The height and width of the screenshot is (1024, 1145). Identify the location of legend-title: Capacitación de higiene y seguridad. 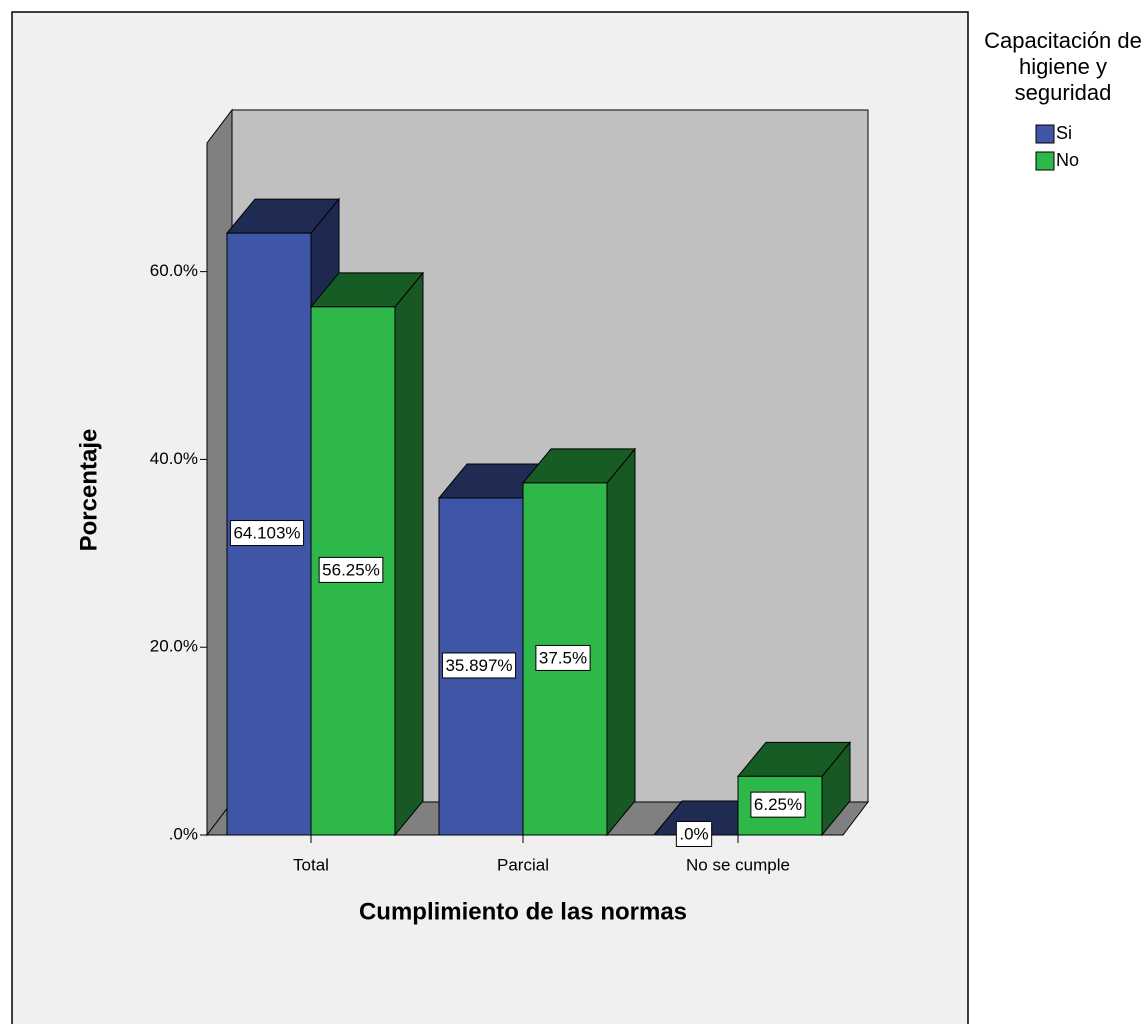
(1063, 66).